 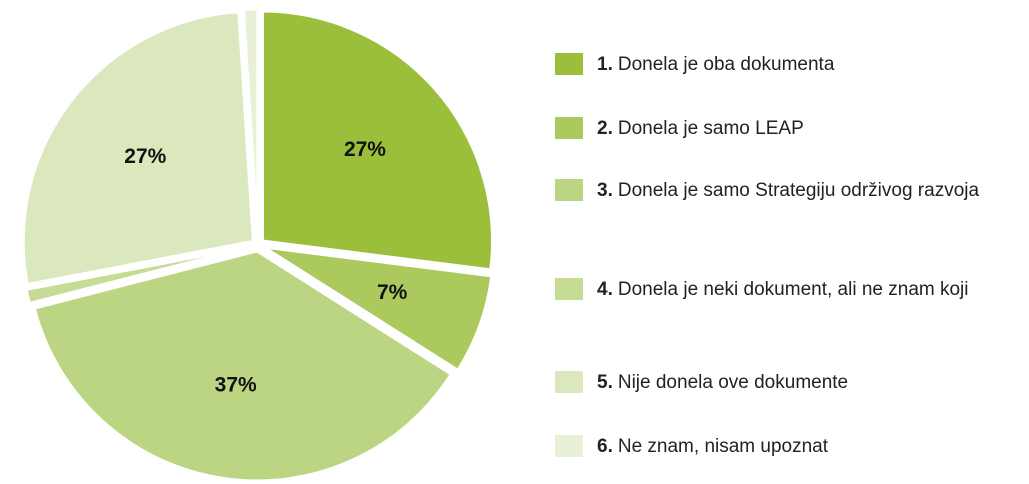 I want to click on legend-item: 6. Ne znam, nisam upoznat, so click(x=790, y=446).